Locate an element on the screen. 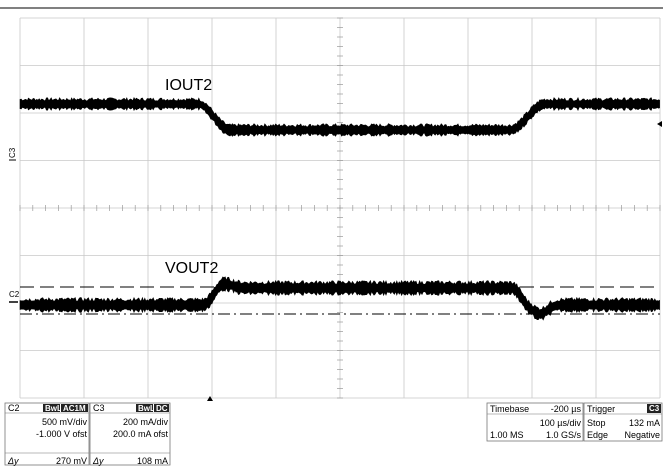 The image size is (663, 467). timebase-title: Timebase is located at coordinates (509, 409).